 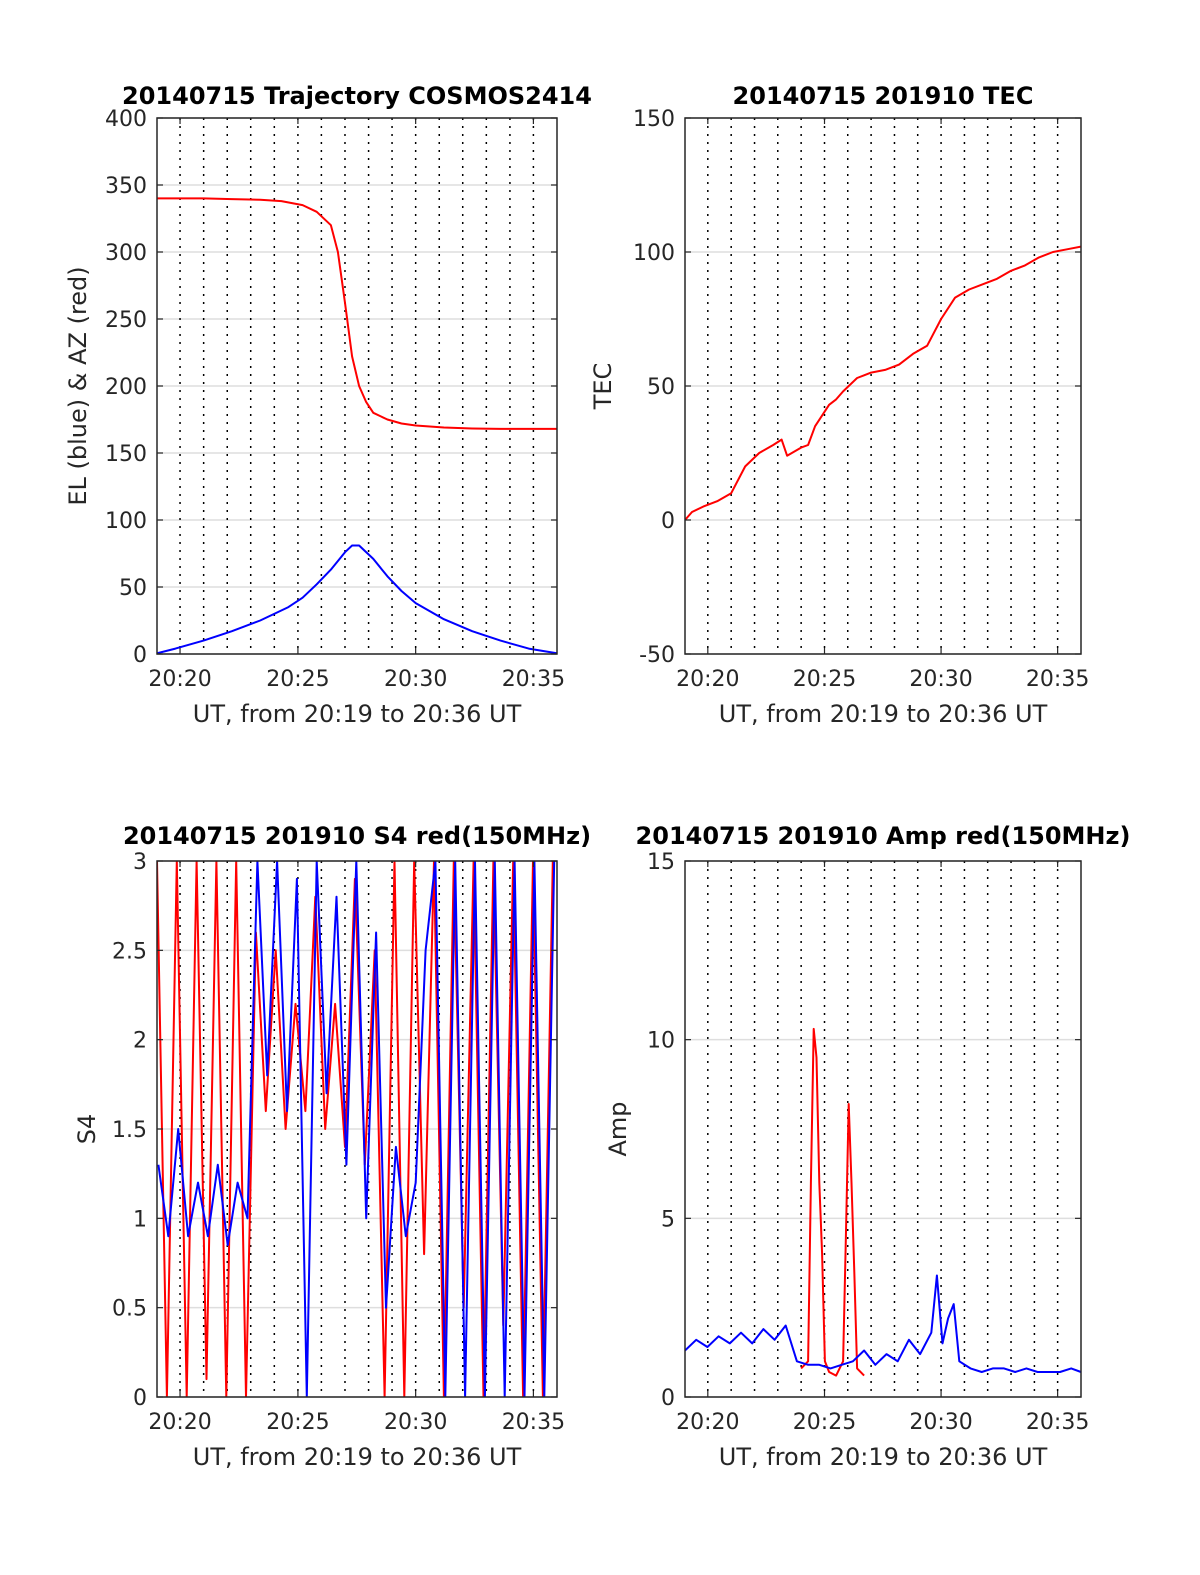 I want to click on y-tick-label: 200, so click(x=126, y=387).